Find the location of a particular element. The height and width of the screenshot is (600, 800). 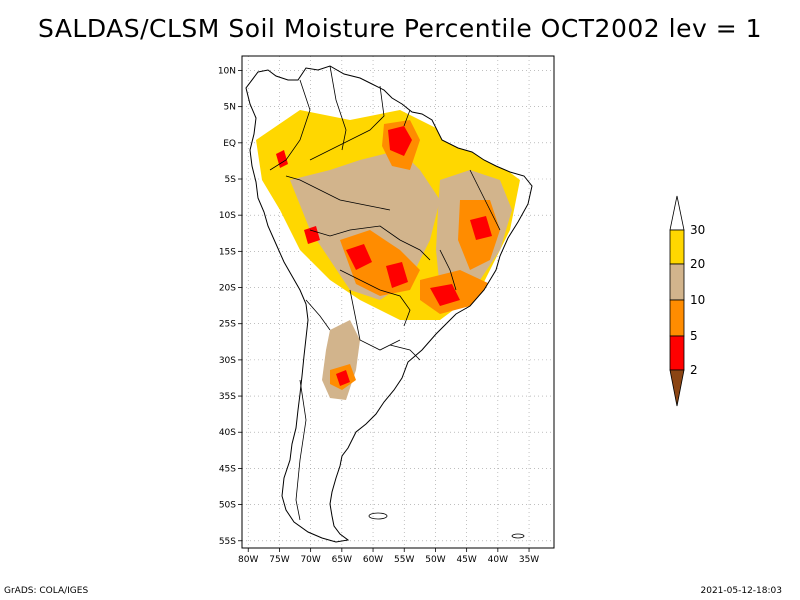

lat-tick-label: 5N is located at coordinates (230, 108).